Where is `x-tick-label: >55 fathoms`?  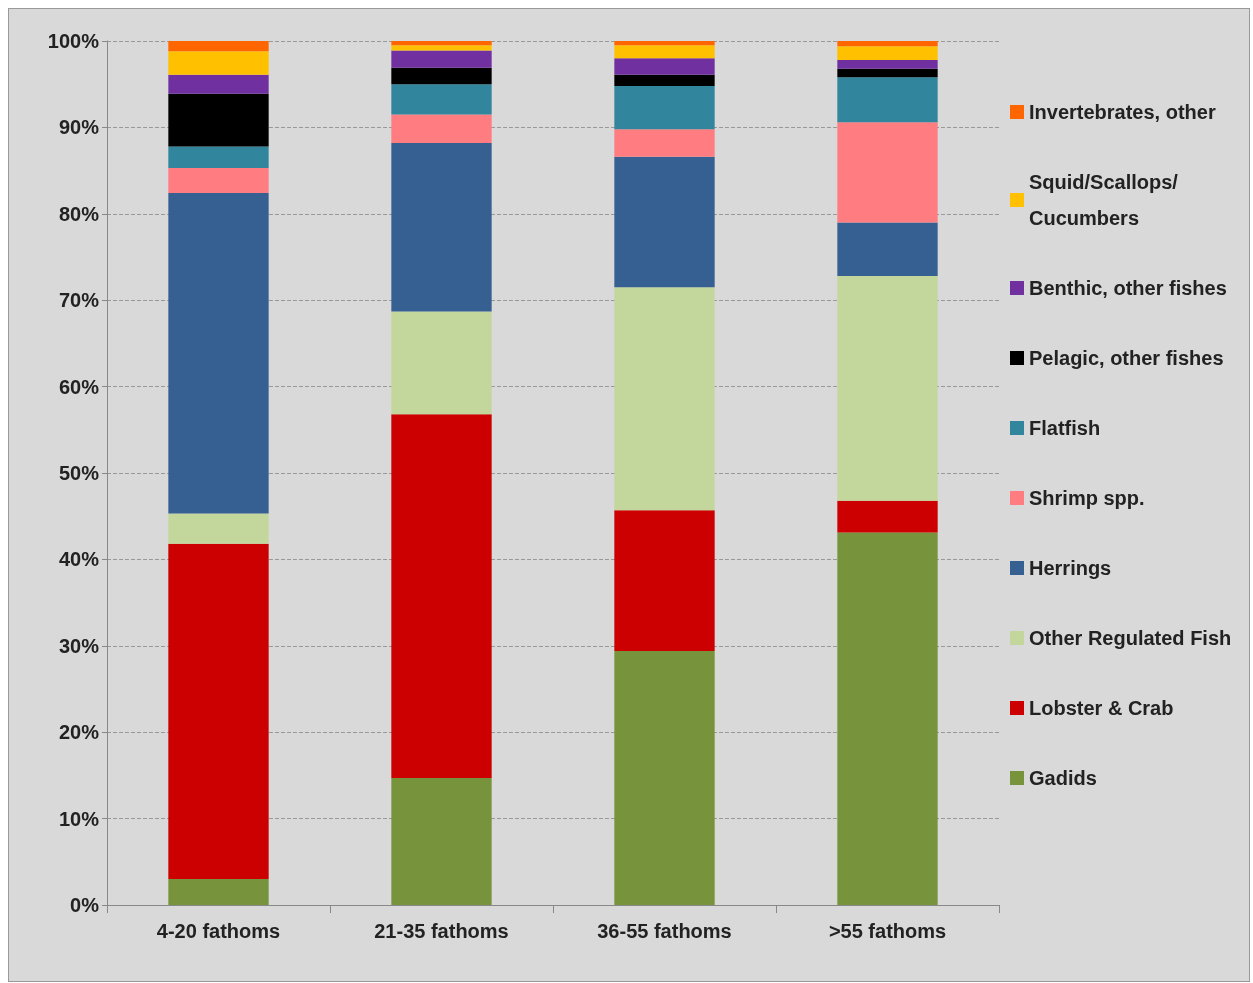
x-tick-label: >55 fathoms is located at coordinates (887, 931).